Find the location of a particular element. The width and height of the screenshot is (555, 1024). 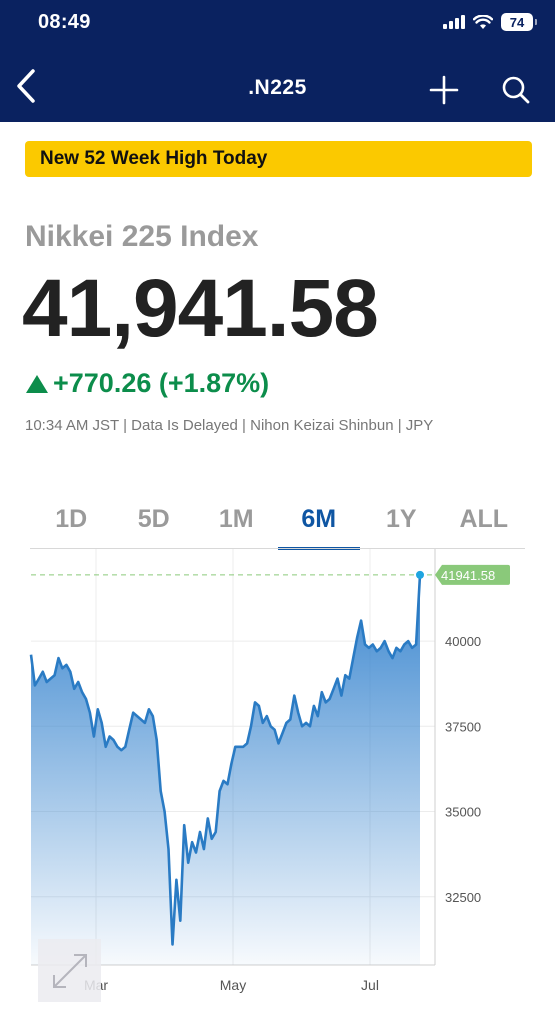

up-triangle-icon is located at coordinates (37, 383).